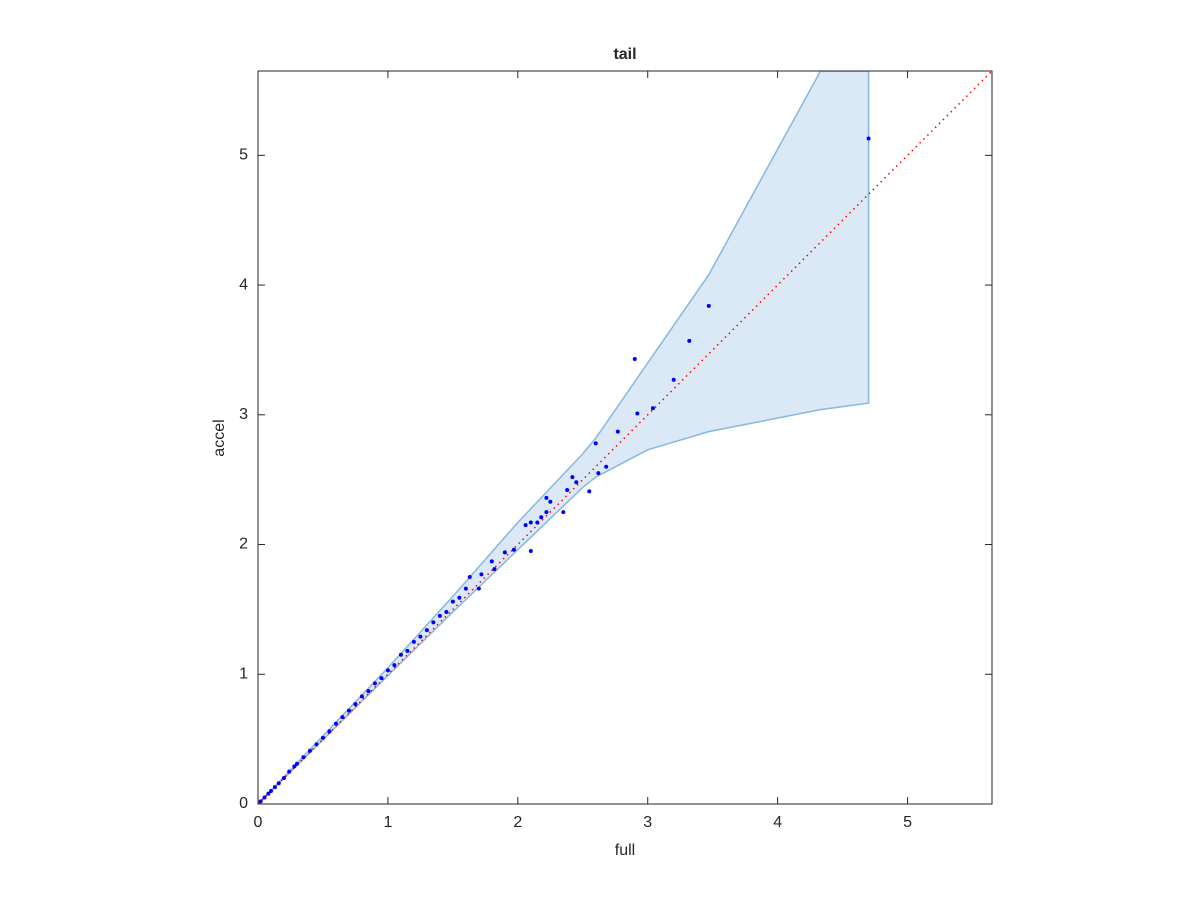 The image size is (1200, 900). What do you see at coordinates (243, 155) in the screenshot?
I see `y-tick-label: 5` at bounding box center [243, 155].